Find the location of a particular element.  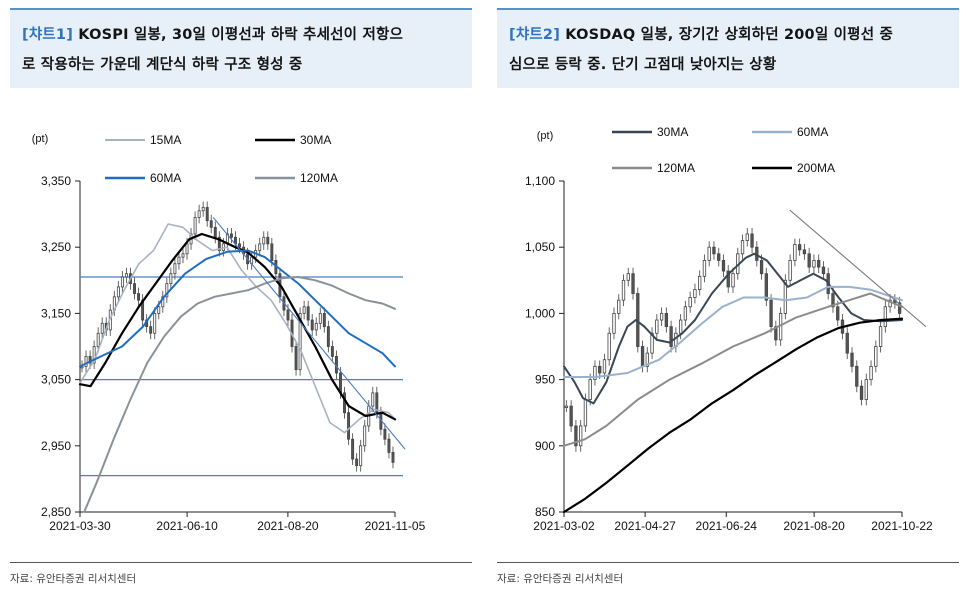

legend-label: 200MA is located at coordinates (816, 168).